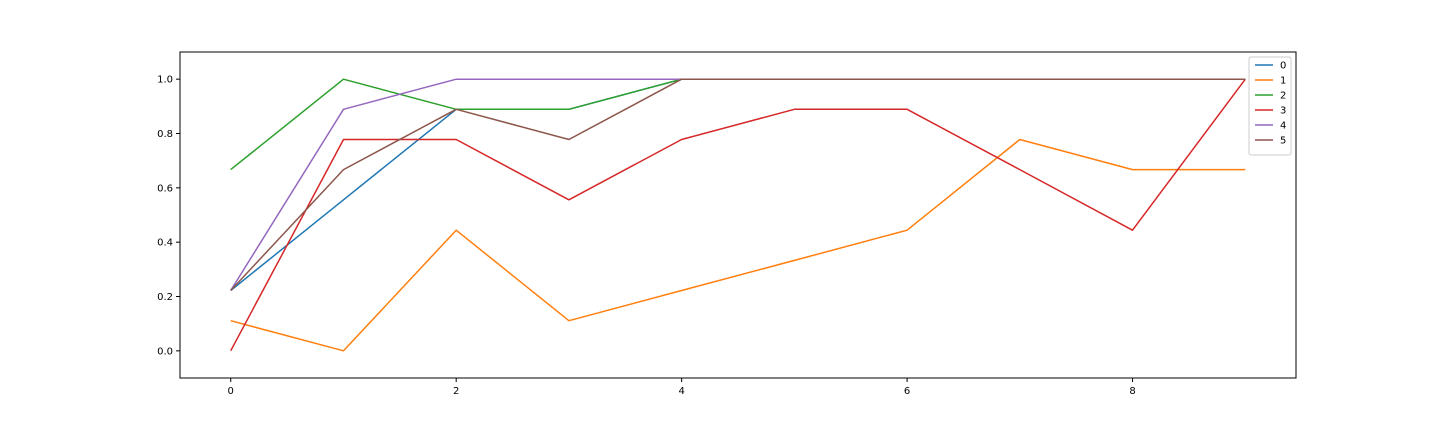  Describe the element at coordinates (168, 216) in the screenshot. I see `y-axis: 0.0 0.2 0.4 0.6 0.8 1.0` at that location.